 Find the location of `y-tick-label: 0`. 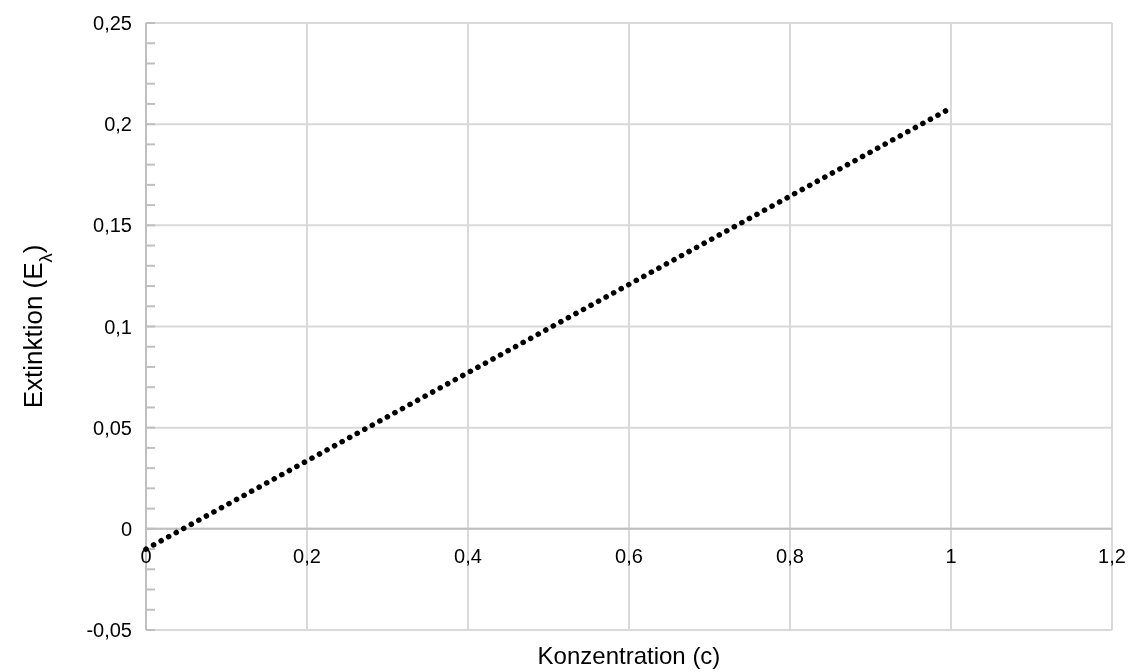

y-tick-label: 0 is located at coordinates (126, 528).